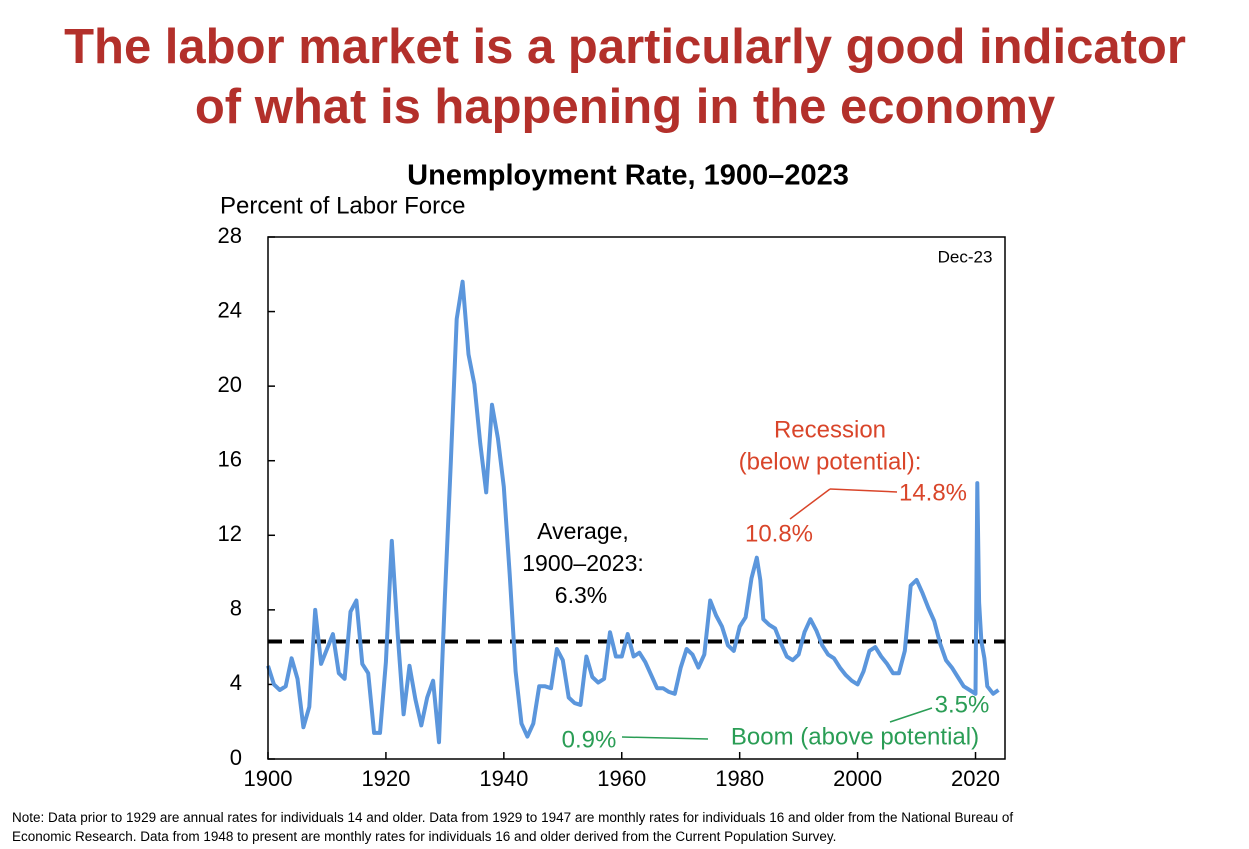 The height and width of the screenshot is (849, 1249). What do you see at coordinates (625, 107) in the screenshot?
I see `headline: of what is happening in the economy` at bounding box center [625, 107].